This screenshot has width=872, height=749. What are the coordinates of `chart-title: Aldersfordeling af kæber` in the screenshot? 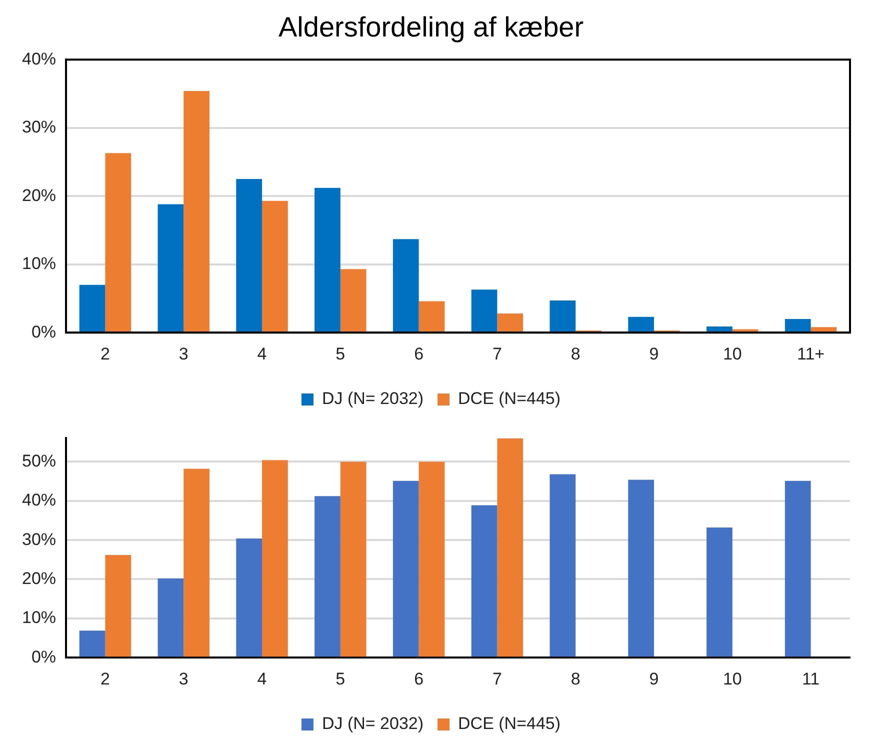 It's located at (431, 27).